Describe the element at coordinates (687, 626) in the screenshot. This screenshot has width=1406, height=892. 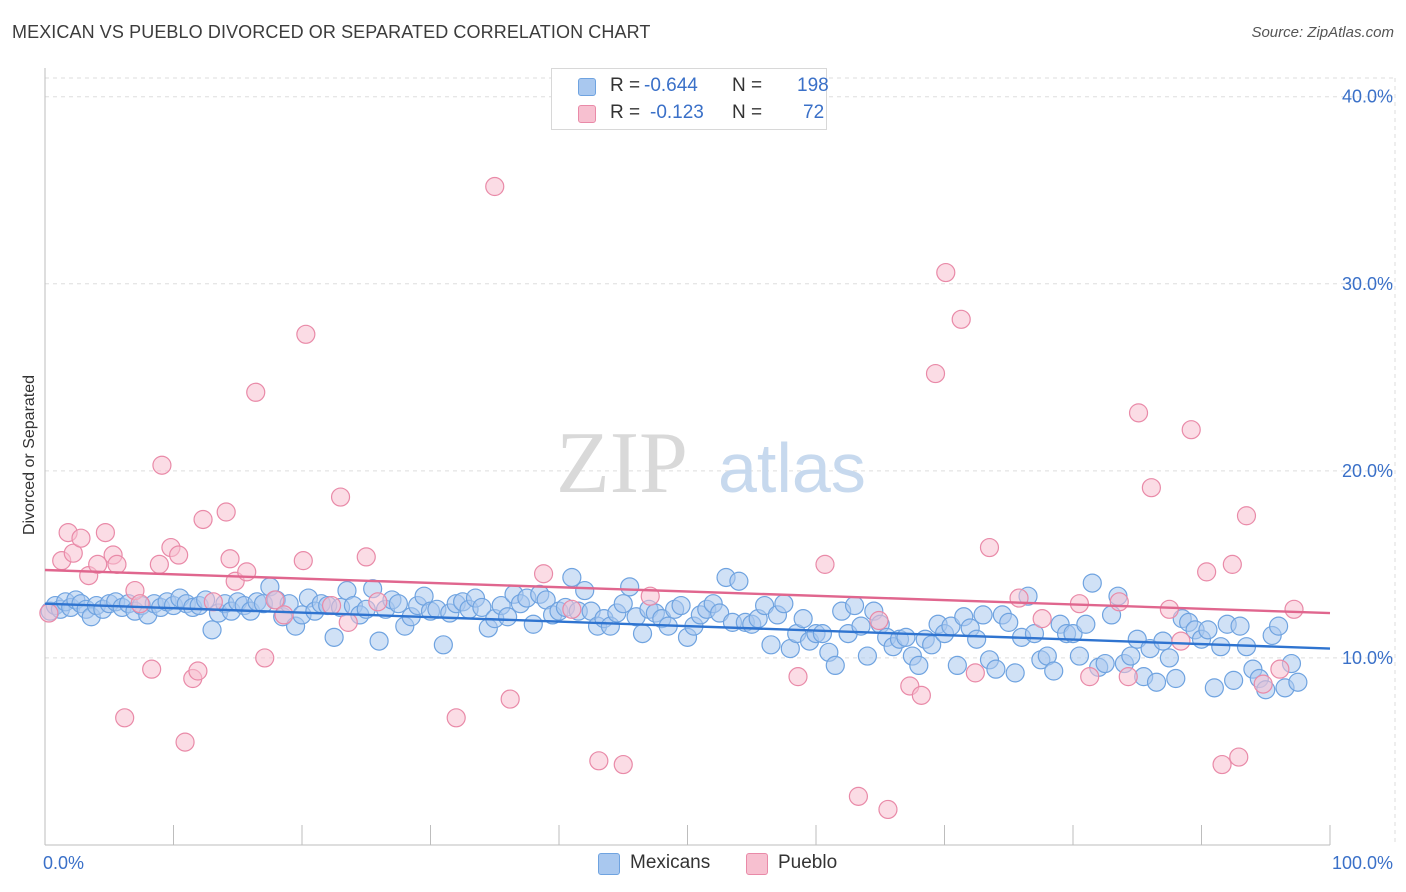
I see `trend-line-mexicans` at that location.